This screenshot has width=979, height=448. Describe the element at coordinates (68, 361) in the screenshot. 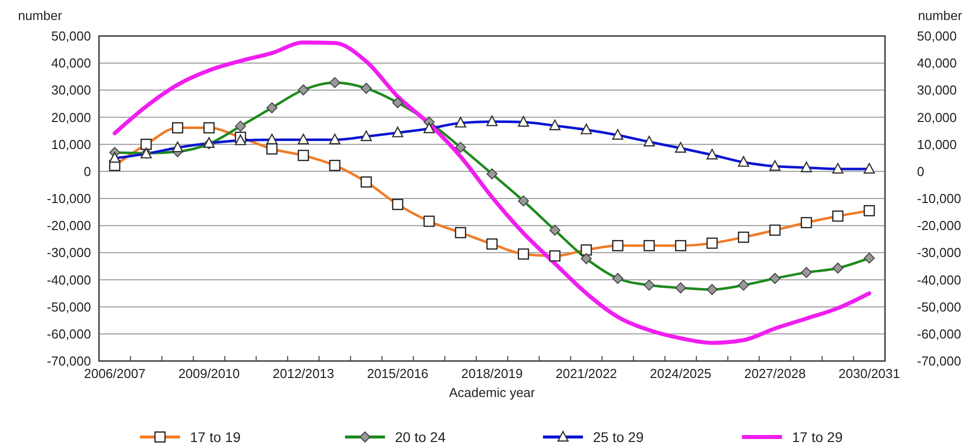

I see `y-tick-label: -70,000` at that location.